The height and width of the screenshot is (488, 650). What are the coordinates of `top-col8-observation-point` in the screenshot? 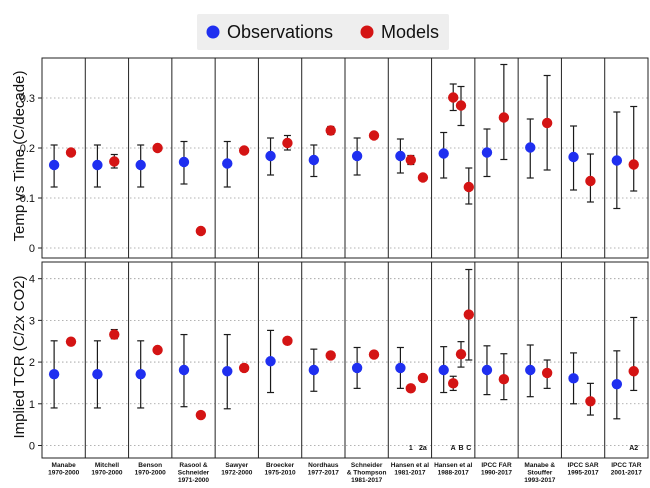 It's located at (357, 156).